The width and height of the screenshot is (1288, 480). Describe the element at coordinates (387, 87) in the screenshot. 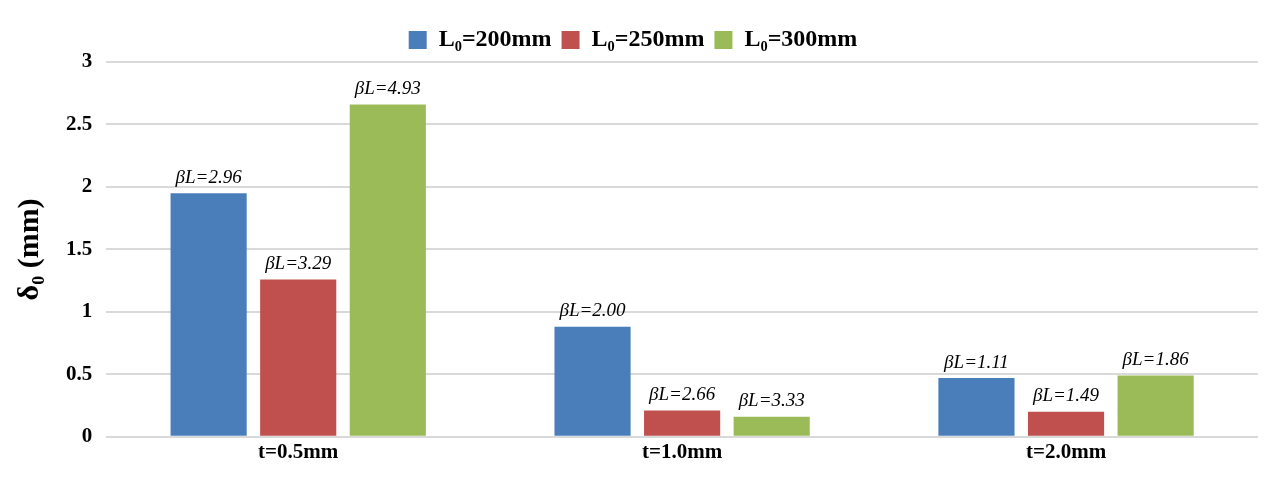

I see `annotation: βL=4.93` at that location.